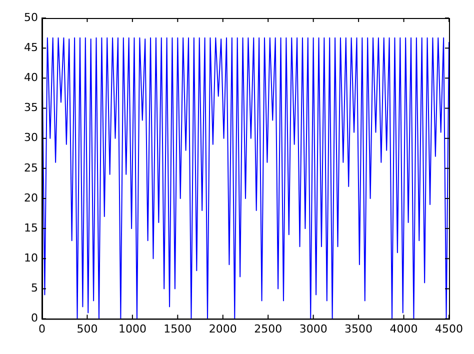 Image resolution: width=474 pixels, height=354 pixels. I want to click on y-tick-label: 20, so click(31, 197).